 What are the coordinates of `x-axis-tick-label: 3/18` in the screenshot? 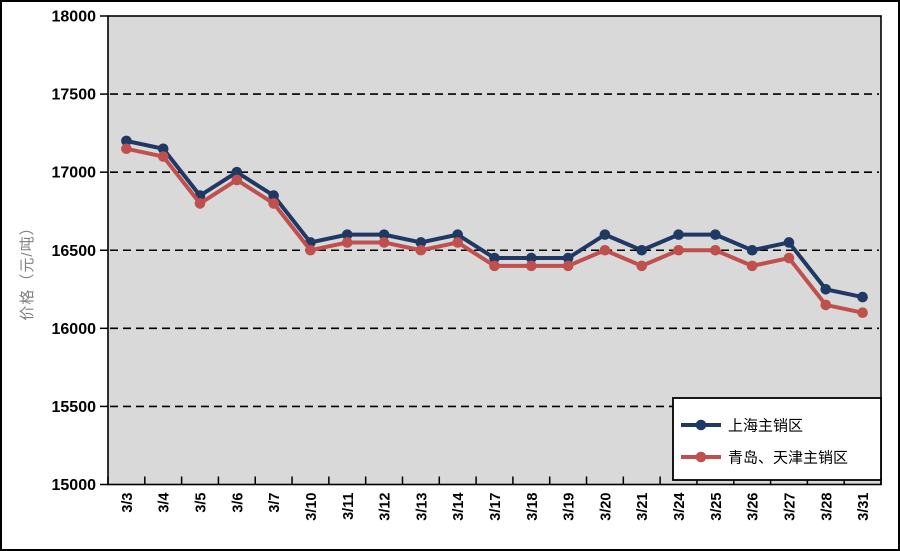 It's located at (533, 507).